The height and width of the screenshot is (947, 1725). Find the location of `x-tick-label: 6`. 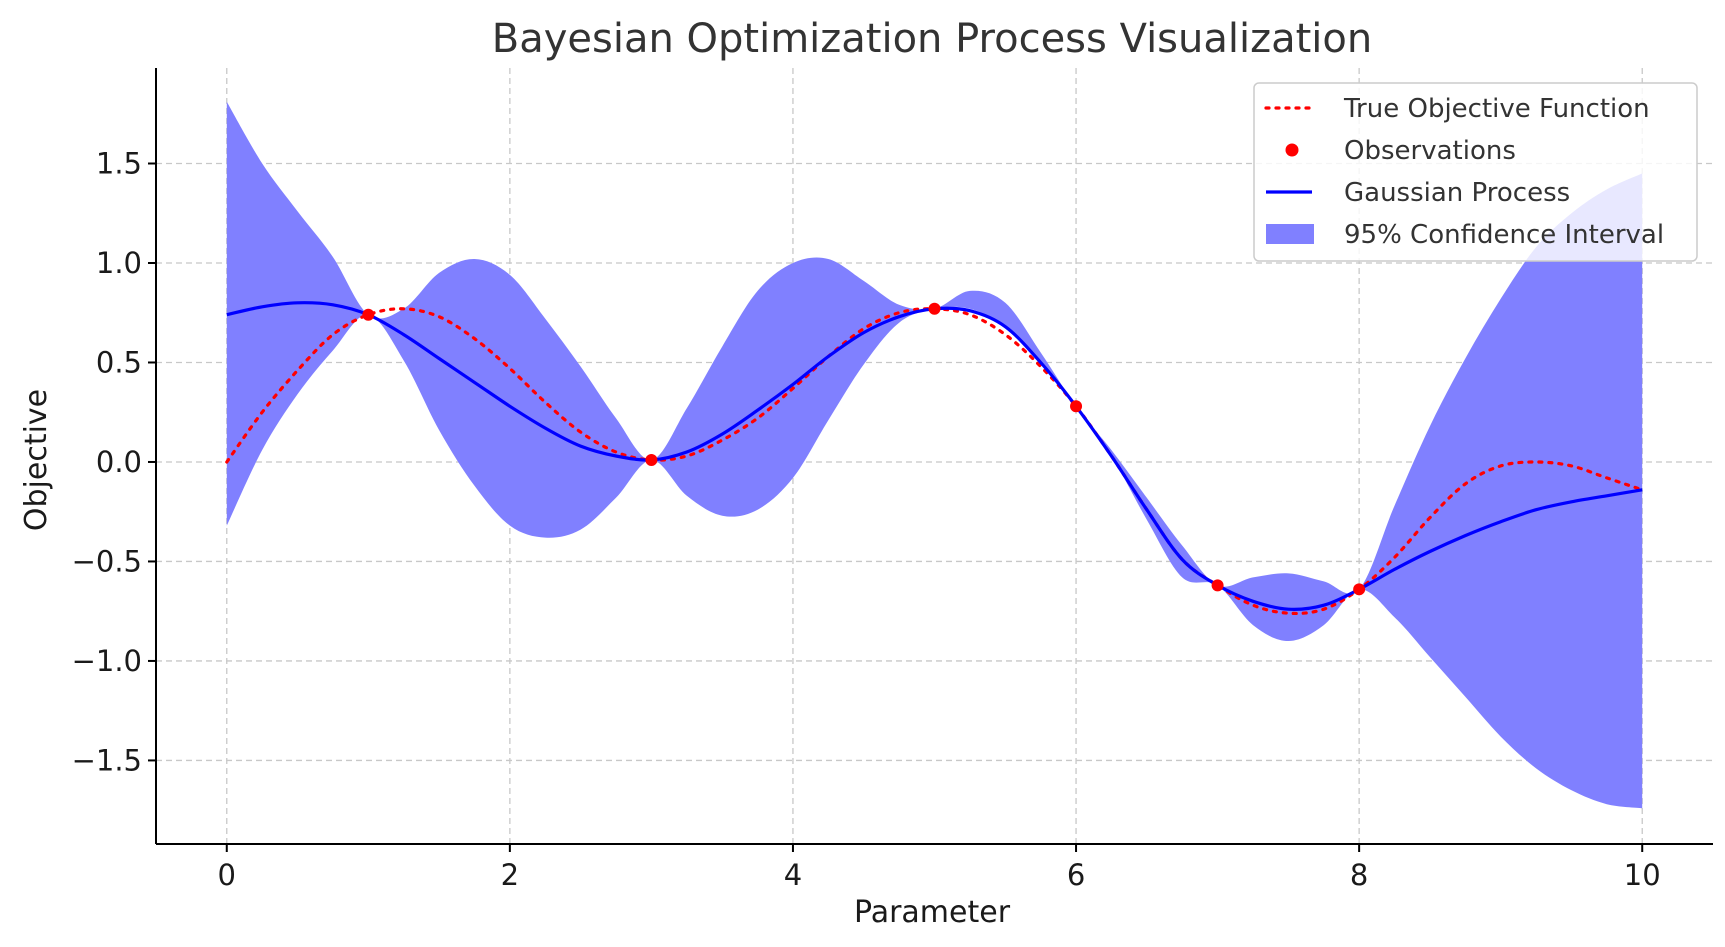

x-tick-label: 6 is located at coordinates (1076, 875).